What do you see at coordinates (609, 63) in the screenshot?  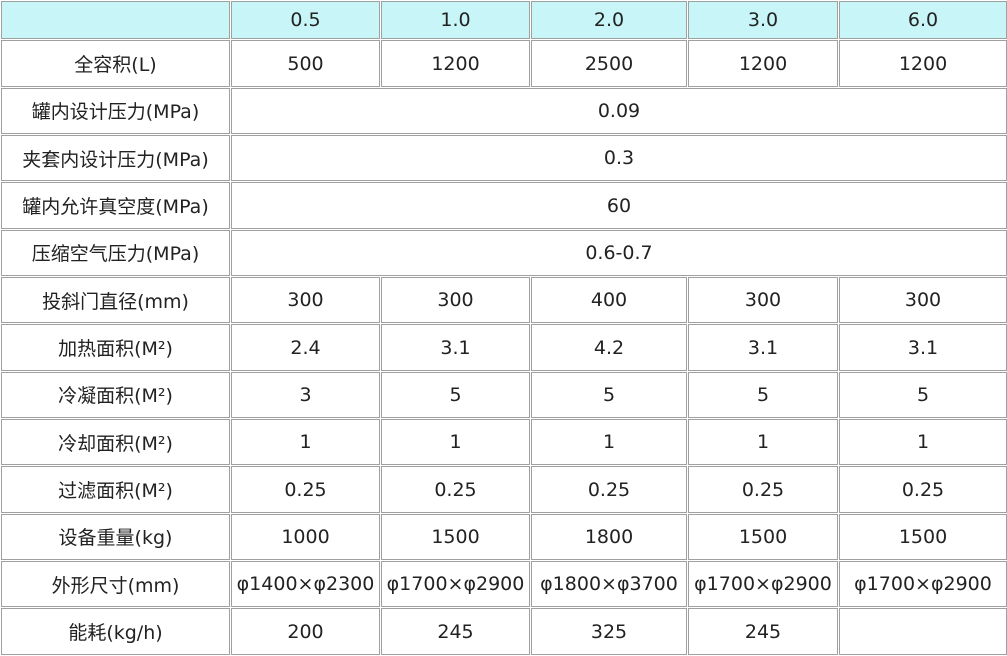 I see `value-cell: 2500` at bounding box center [609, 63].